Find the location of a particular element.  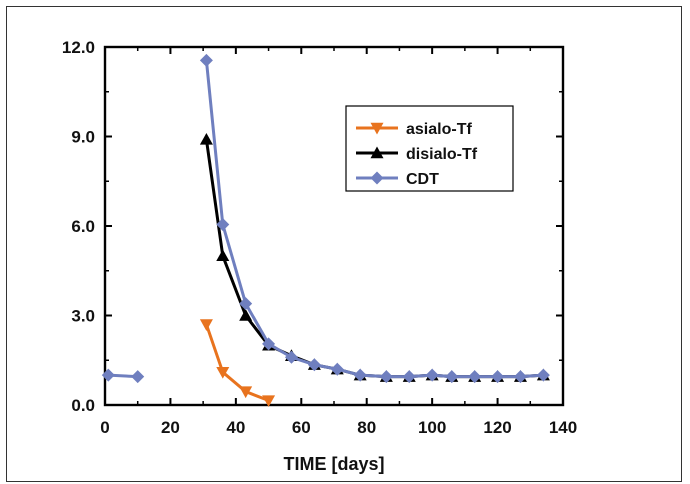

series-line is located at coordinates (237, 362).